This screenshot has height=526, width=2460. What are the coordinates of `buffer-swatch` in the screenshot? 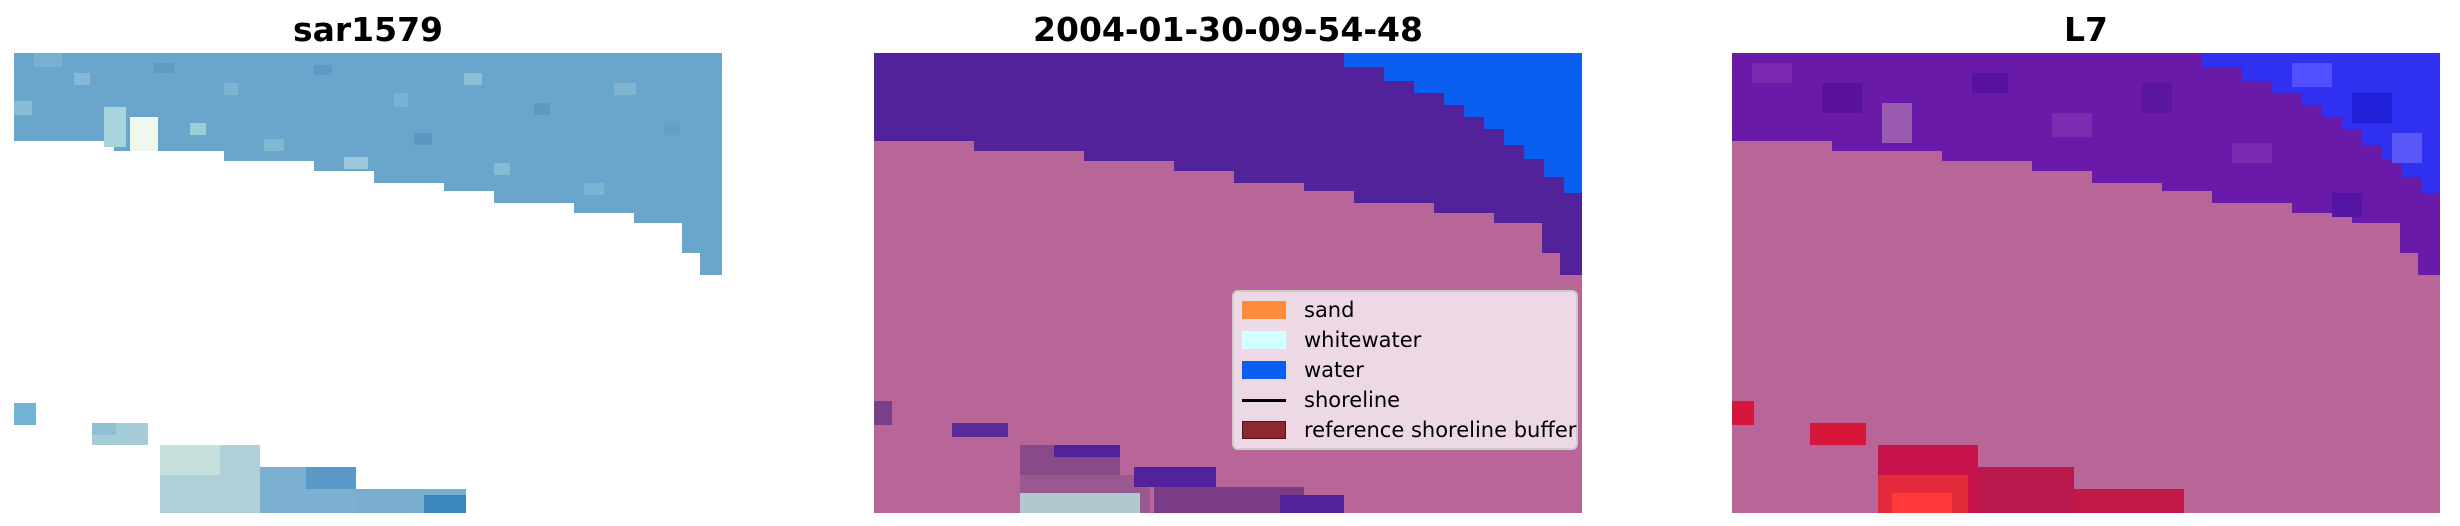 It's located at (1264, 430).